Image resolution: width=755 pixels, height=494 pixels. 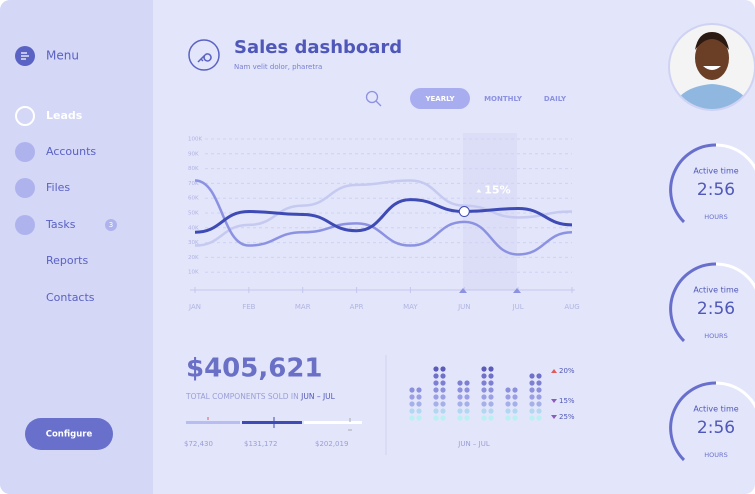 What do you see at coordinates (350, 424) in the screenshot?
I see `progress-marker` at bounding box center [350, 424].